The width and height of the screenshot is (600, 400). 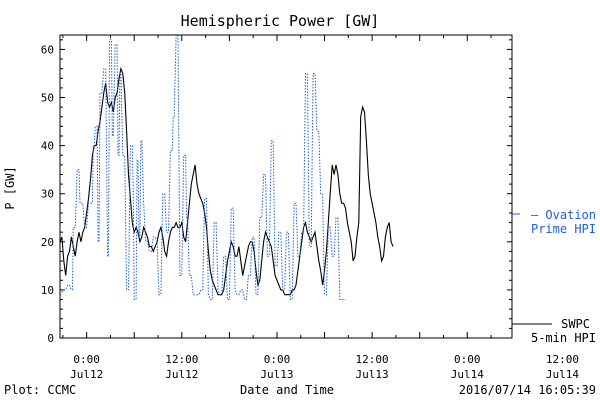 What do you see at coordinates (287, 390) in the screenshot?
I see `x-axis-label: Date and Time` at bounding box center [287, 390].